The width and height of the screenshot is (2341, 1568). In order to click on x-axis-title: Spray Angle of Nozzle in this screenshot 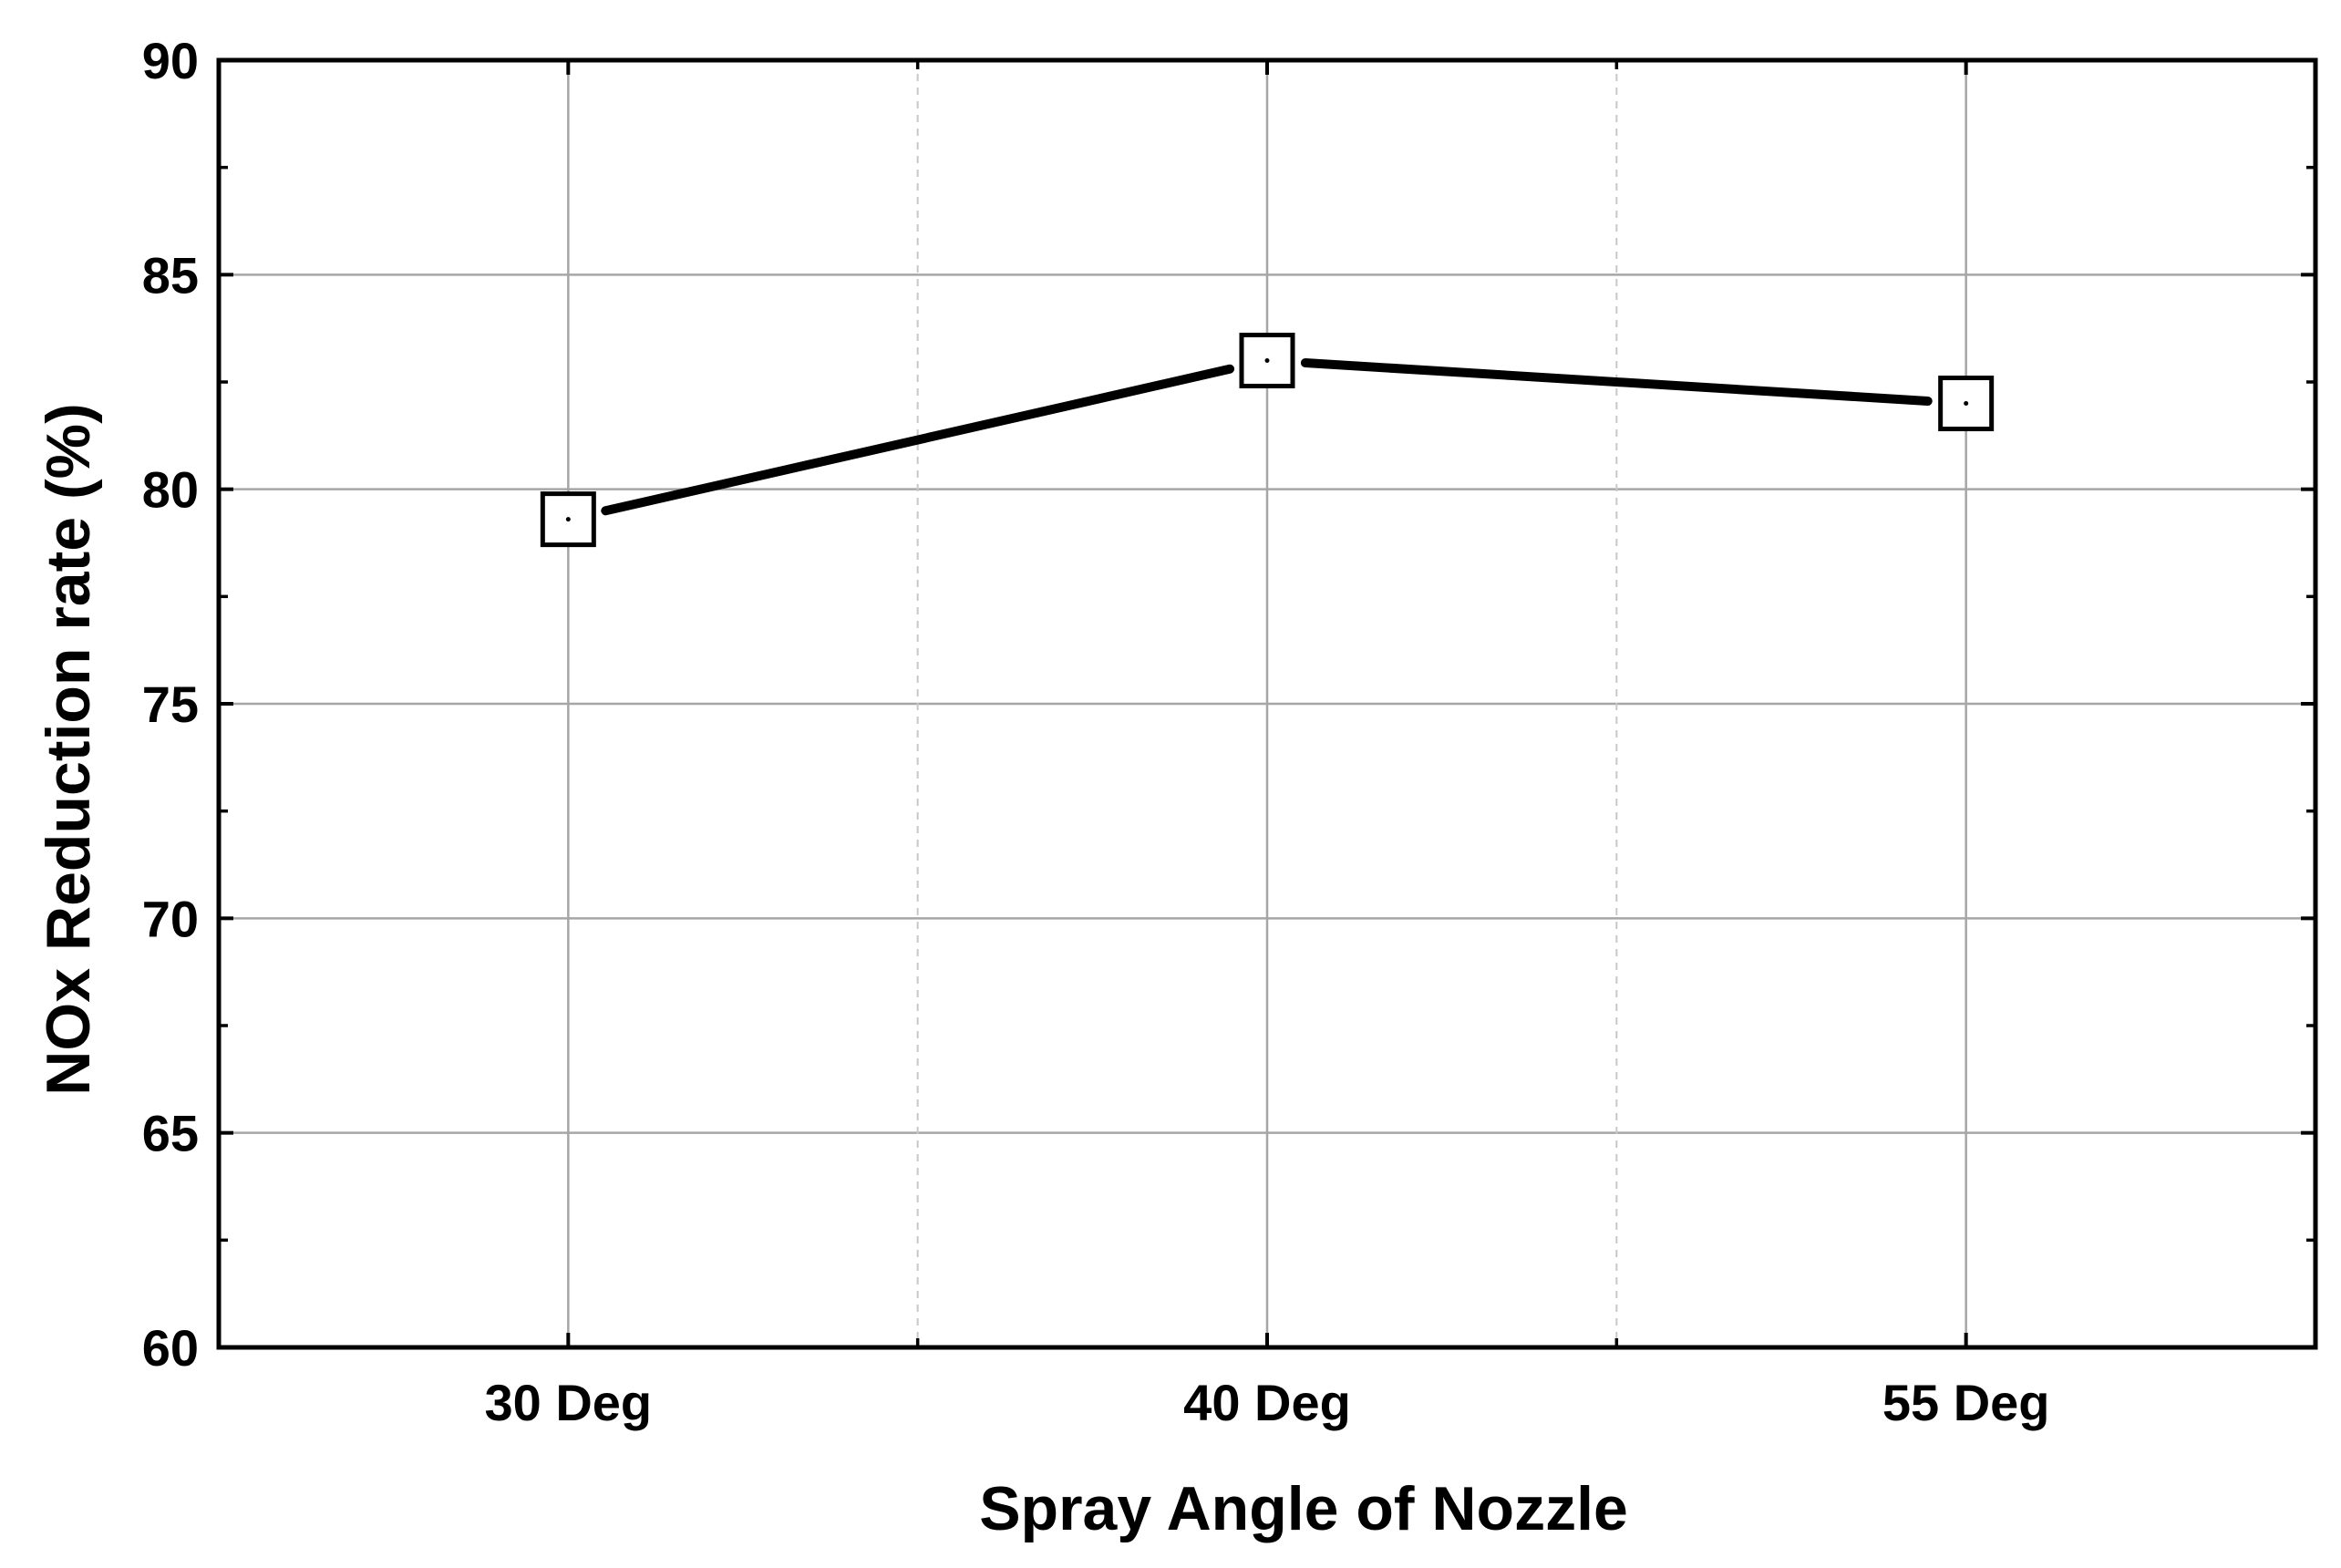, I will do `click(1303, 1508)`.